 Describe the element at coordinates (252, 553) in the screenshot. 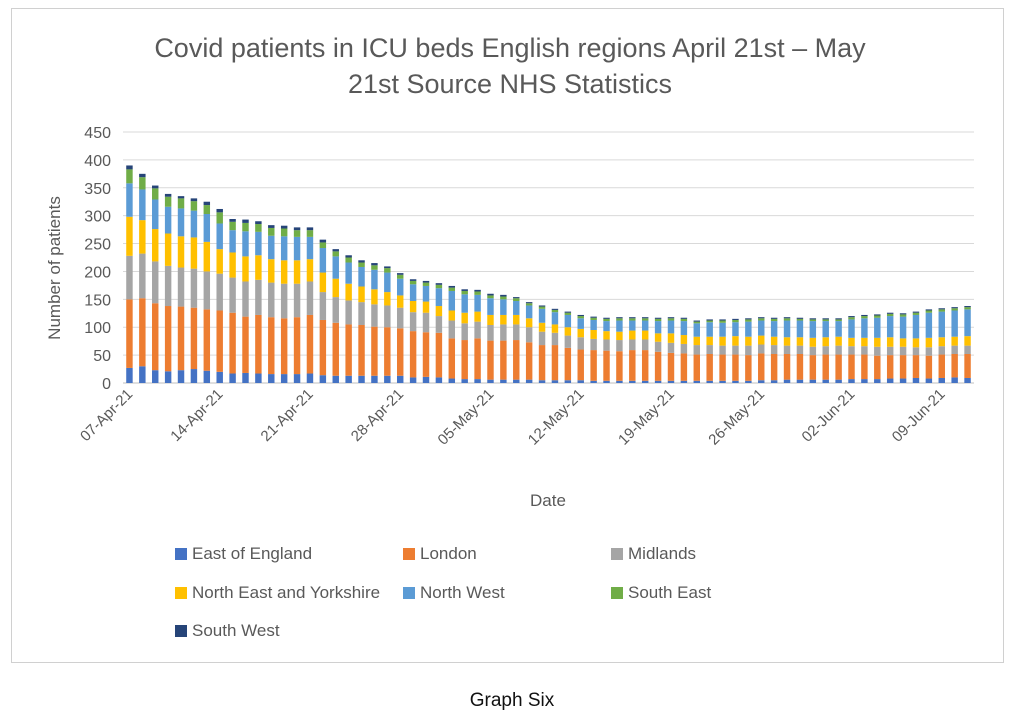

I see `legend-label: East of England` at that location.